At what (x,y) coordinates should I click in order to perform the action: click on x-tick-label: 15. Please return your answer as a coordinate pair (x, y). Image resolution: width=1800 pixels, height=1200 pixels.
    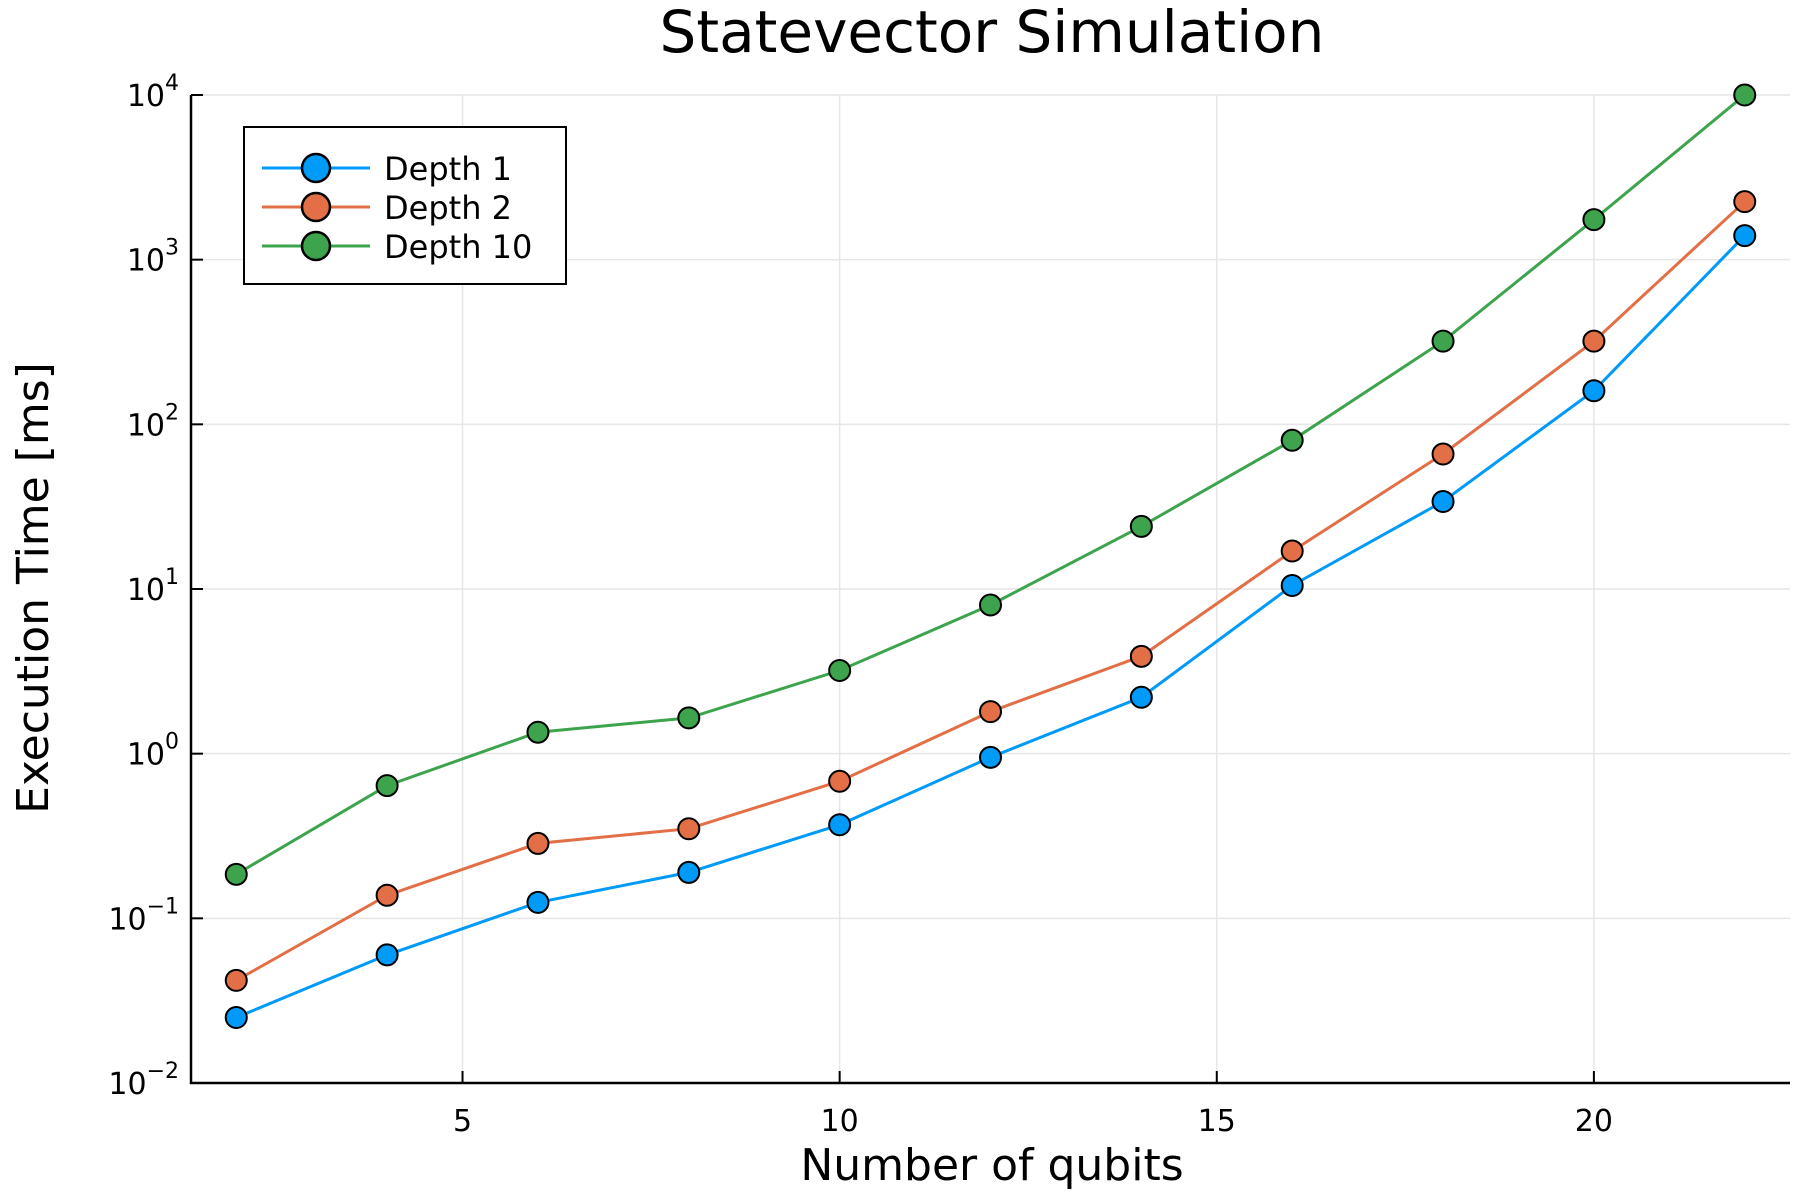
    Looking at the image, I should click on (1217, 1121).